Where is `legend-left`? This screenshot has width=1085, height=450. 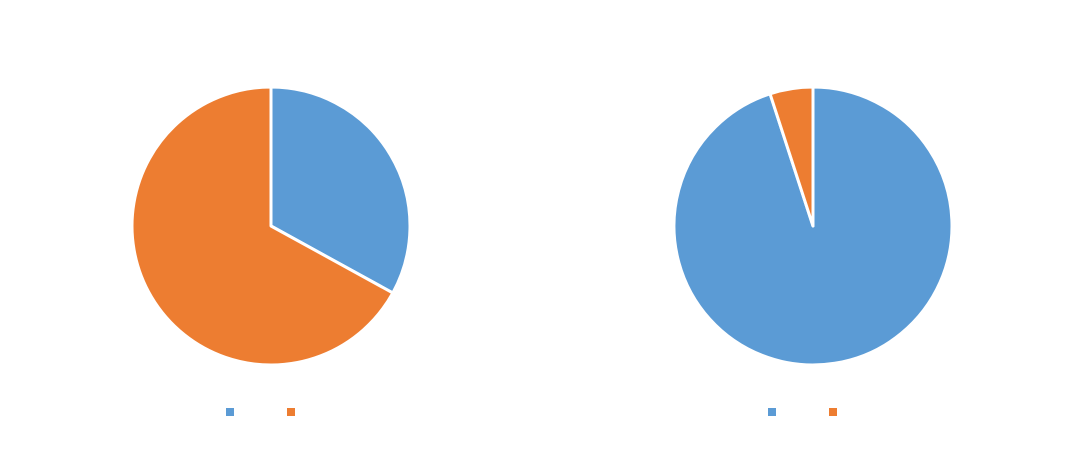 legend-left is located at coordinates (263, 412).